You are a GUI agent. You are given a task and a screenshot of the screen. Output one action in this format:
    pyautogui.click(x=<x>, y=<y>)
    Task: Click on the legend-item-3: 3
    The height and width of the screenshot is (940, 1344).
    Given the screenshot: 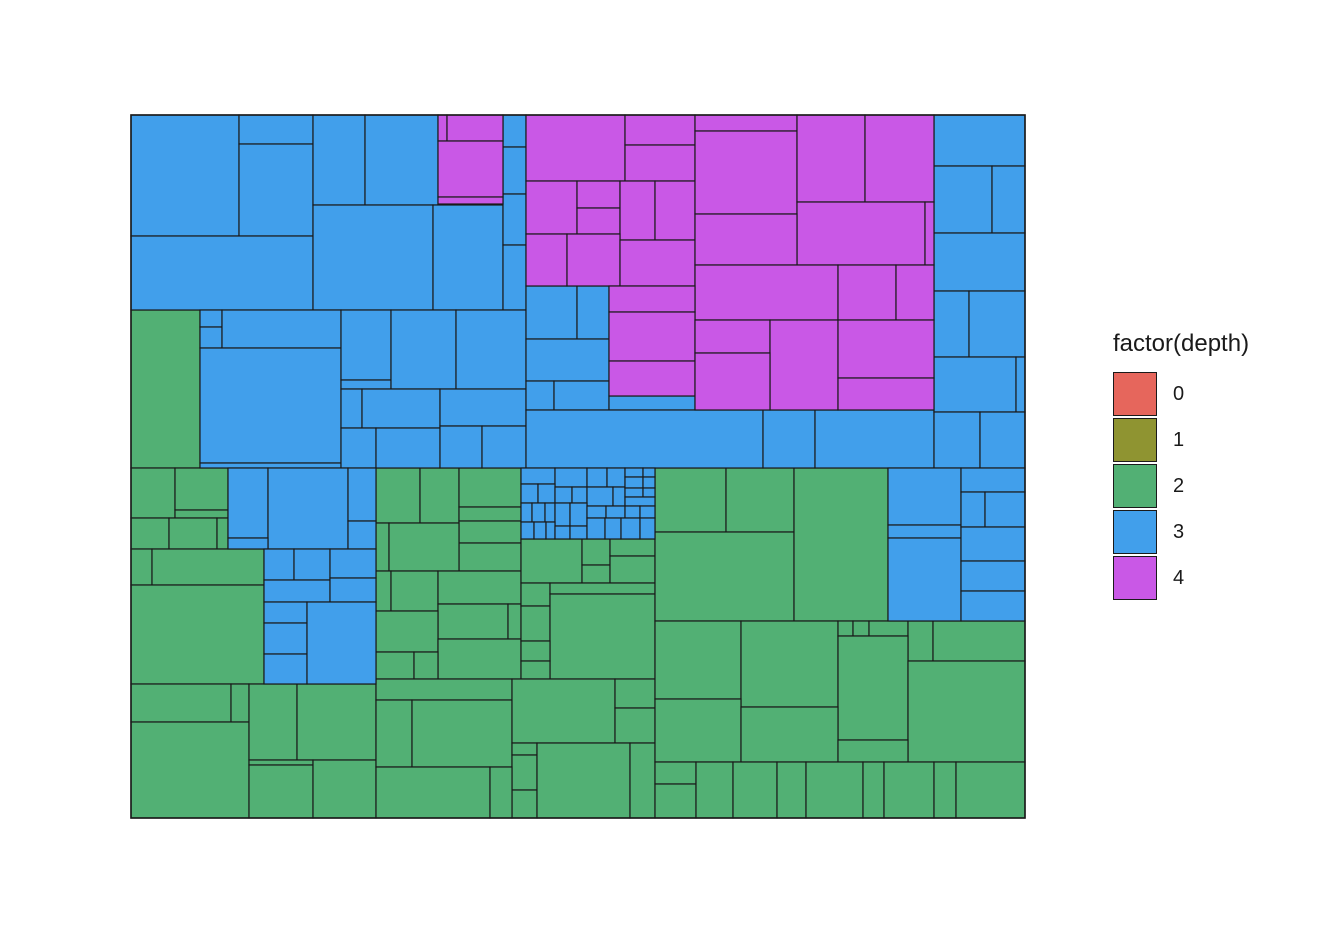 What is the action you would take?
    pyautogui.click(x=1181, y=533)
    